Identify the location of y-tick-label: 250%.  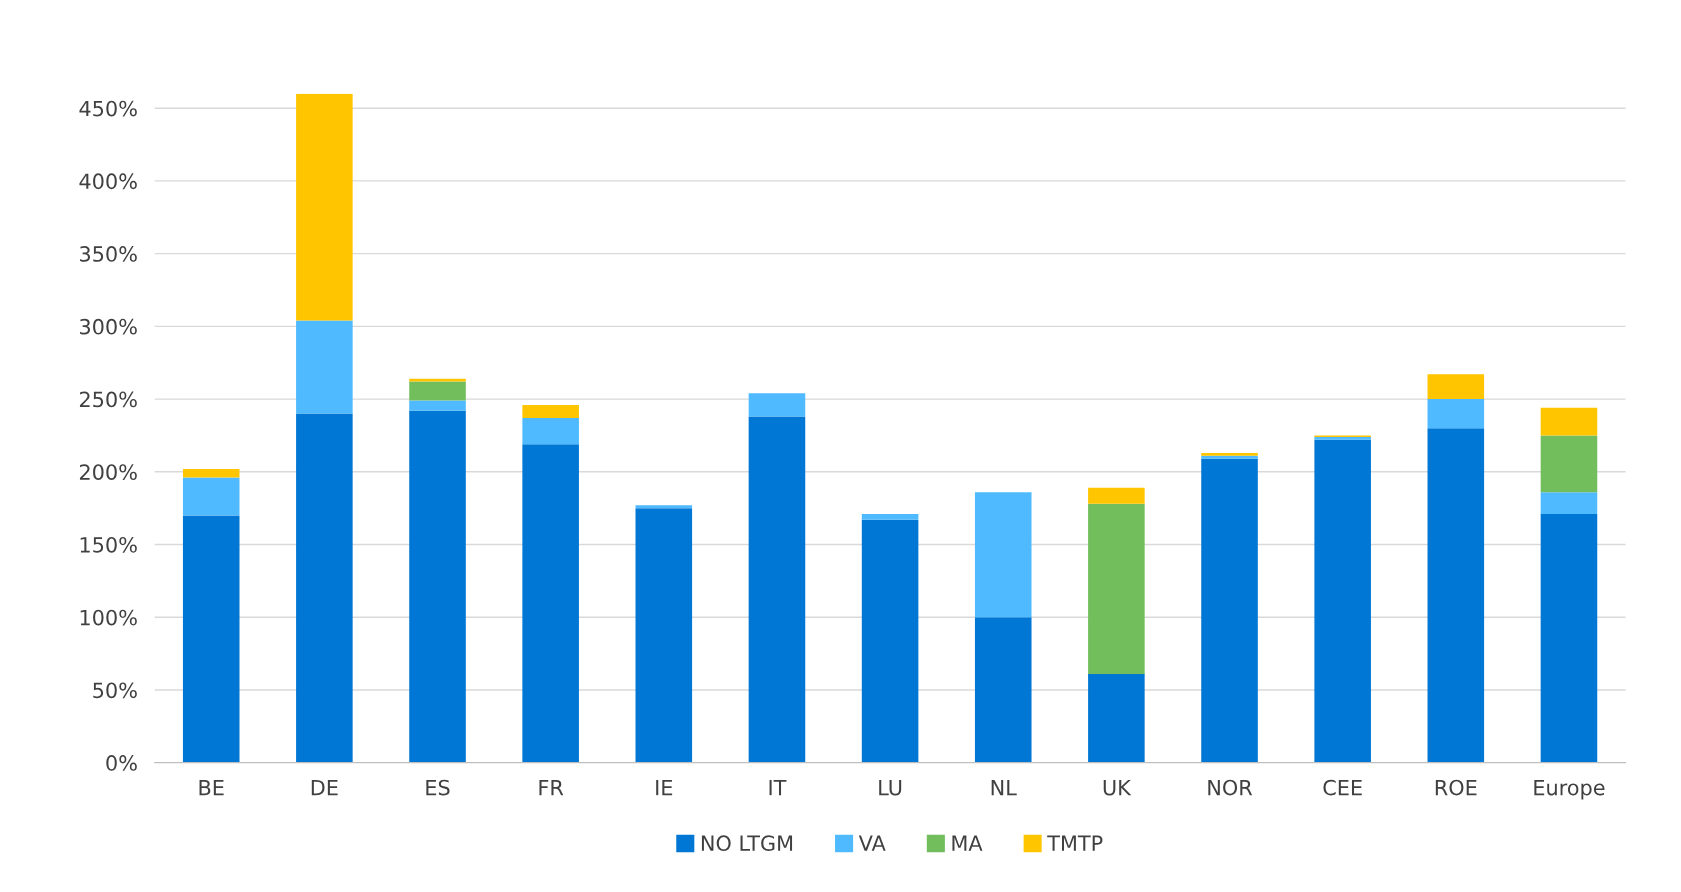
(108, 399).